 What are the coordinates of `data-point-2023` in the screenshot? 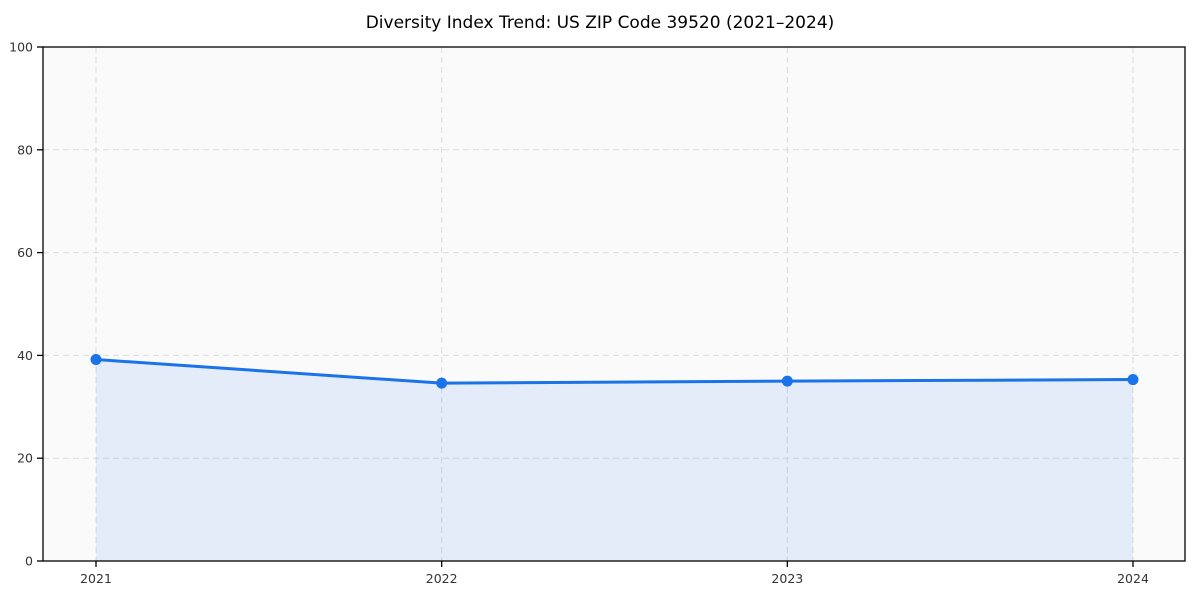 It's located at (787, 381).